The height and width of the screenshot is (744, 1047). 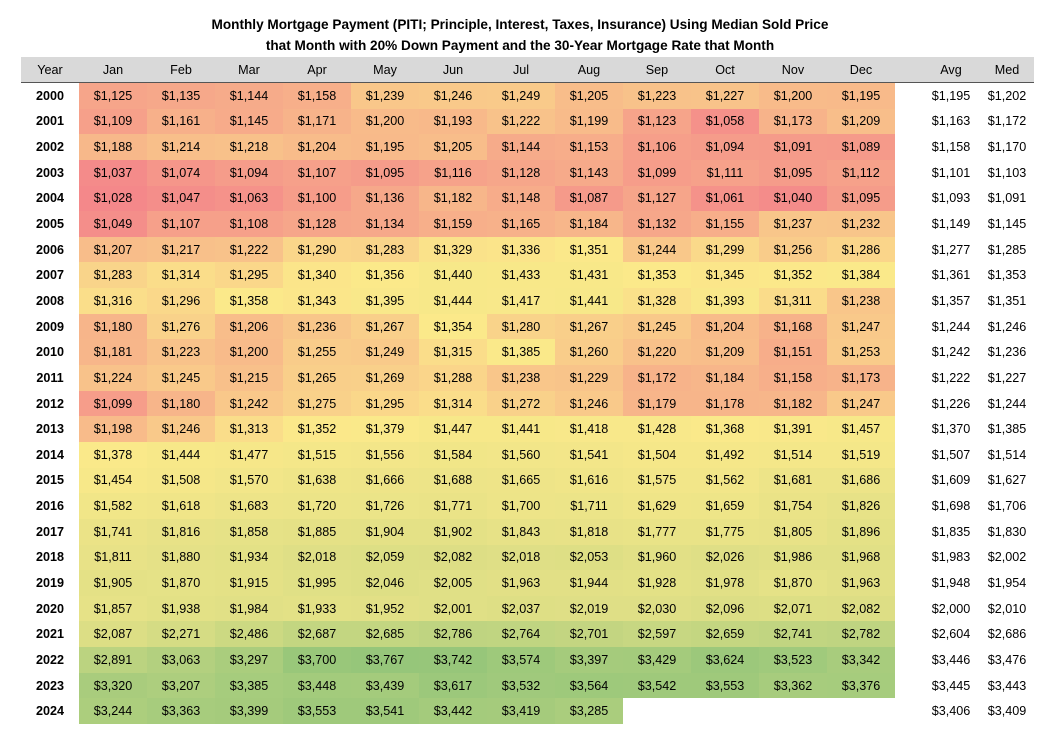 What do you see at coordinates (249, 480) in the screenshot?
I see `payment-cell: $1,570` at bounding box center [249, 480].